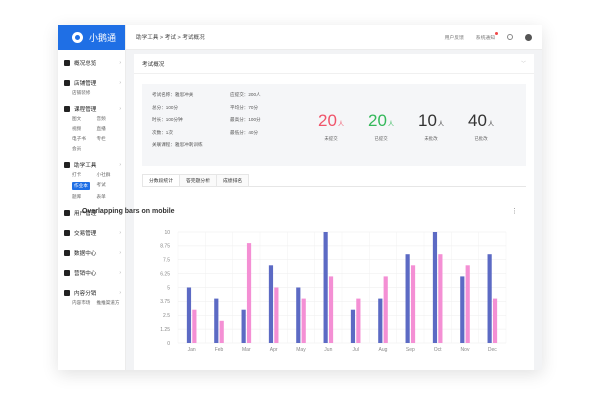 The height and width of the screenshot is (420, 600). Describe the element at coordinates (108, 302) in the screenshot. I see `sidebar-subitem: 推推渠道方` at that location.